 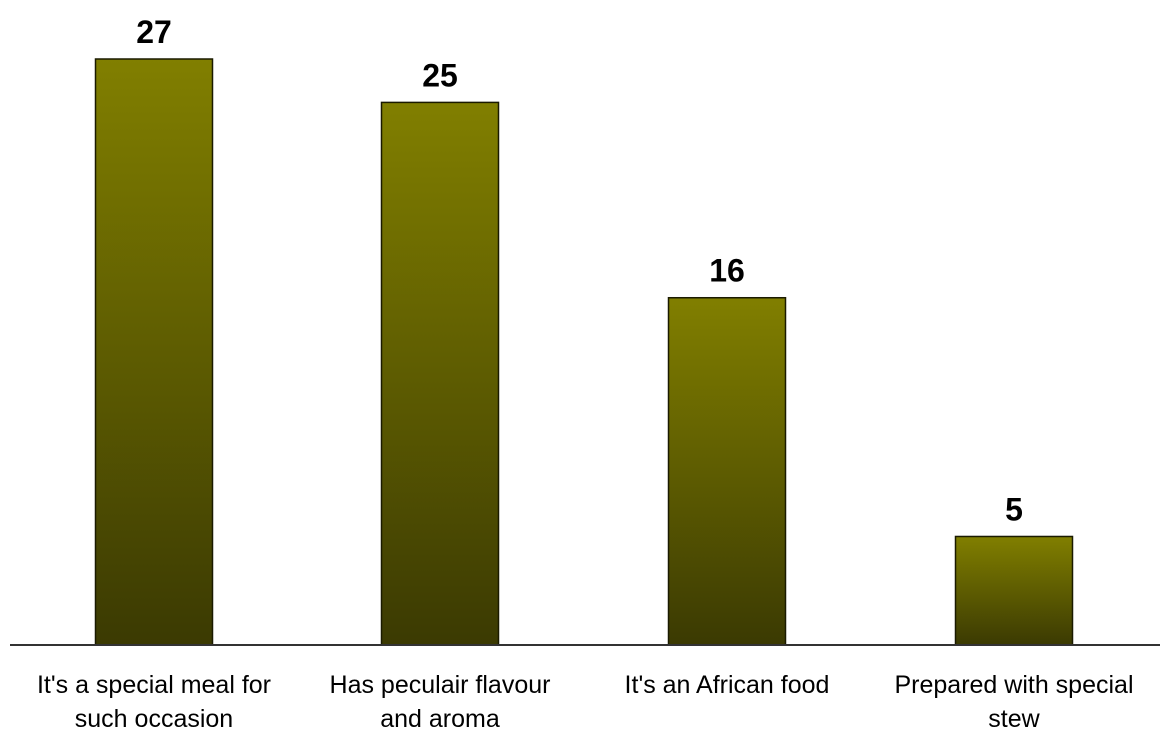 I want to click on category-label-2-line-1: Has peculair flavour, so click(x=440, y=685).